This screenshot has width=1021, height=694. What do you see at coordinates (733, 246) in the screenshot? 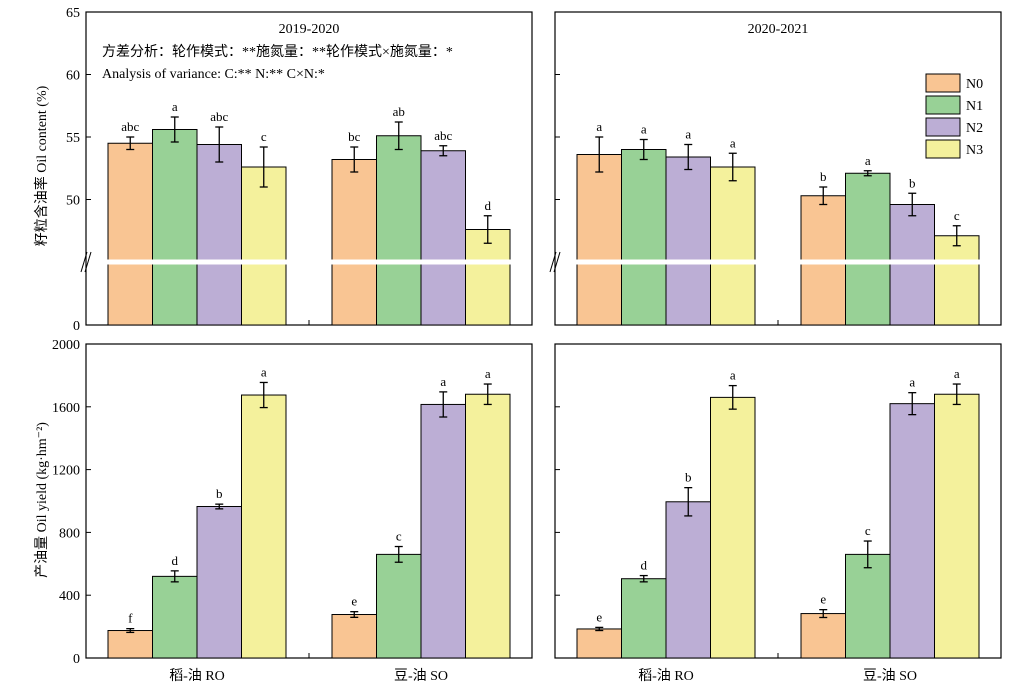
I see `bar-p1-n3-c0` at bounding box center [733, 246].